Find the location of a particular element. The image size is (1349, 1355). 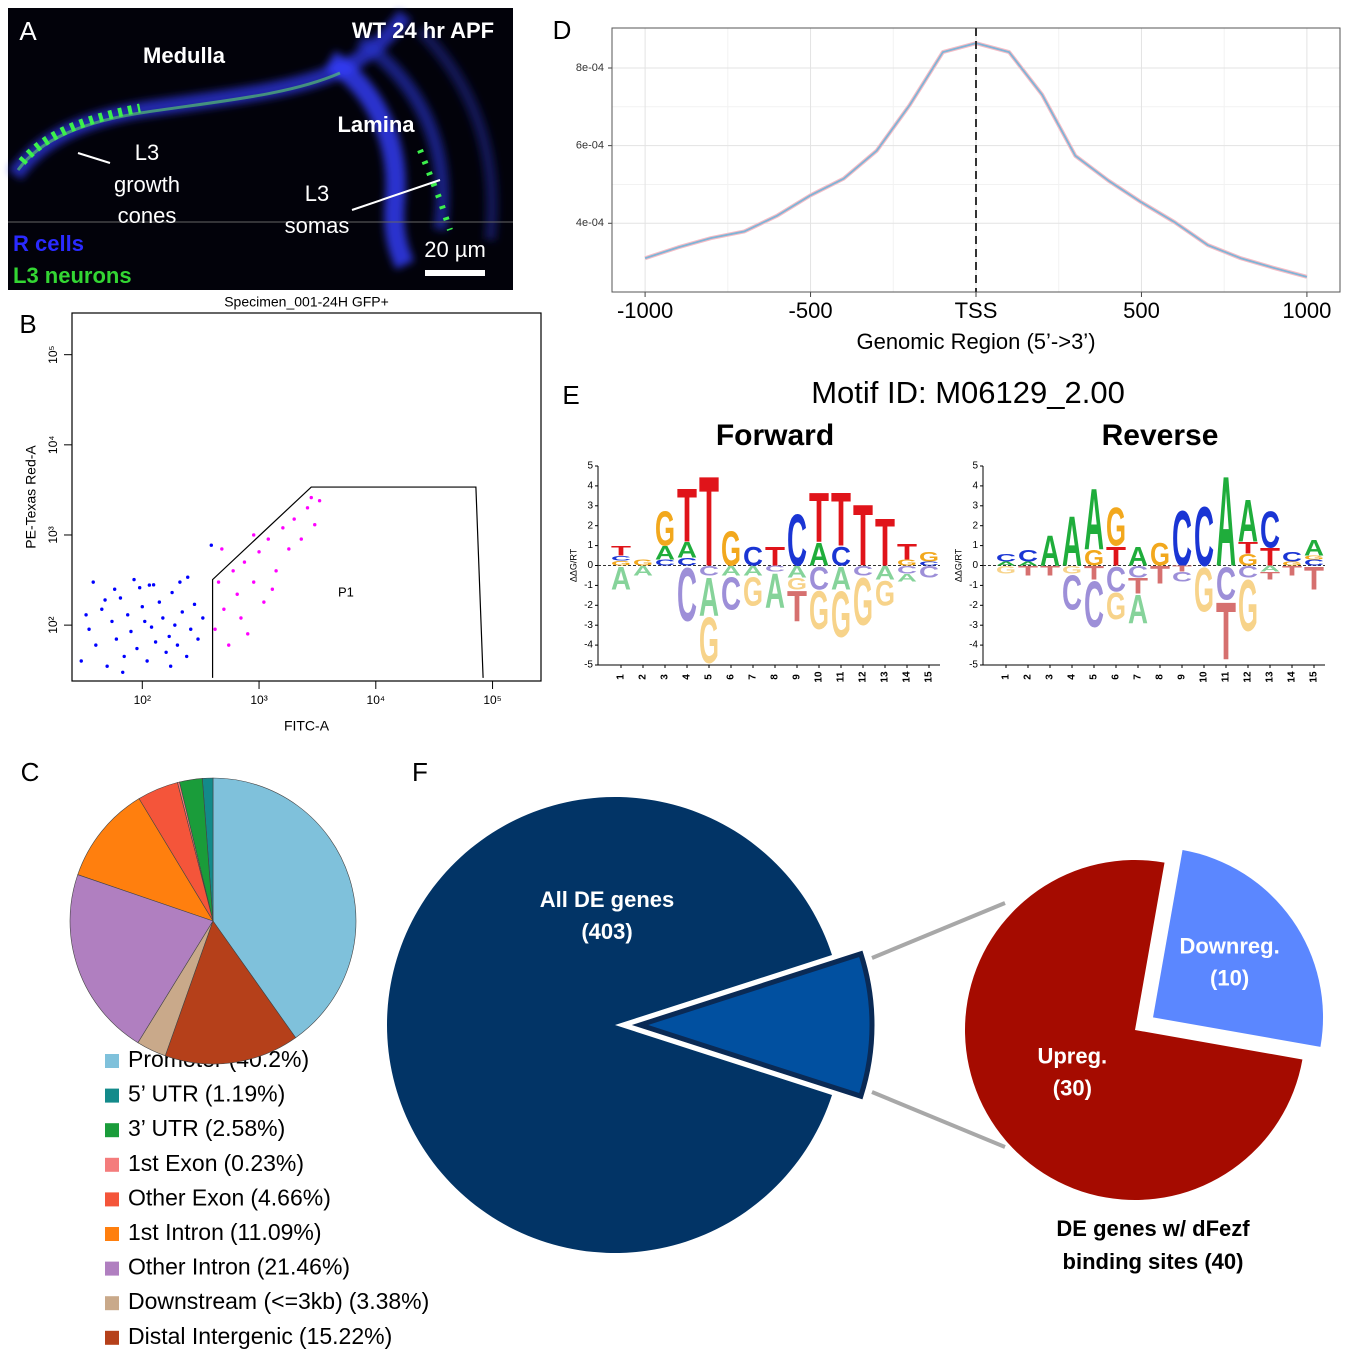

panel-label: B is located at coordinates (27, 324).